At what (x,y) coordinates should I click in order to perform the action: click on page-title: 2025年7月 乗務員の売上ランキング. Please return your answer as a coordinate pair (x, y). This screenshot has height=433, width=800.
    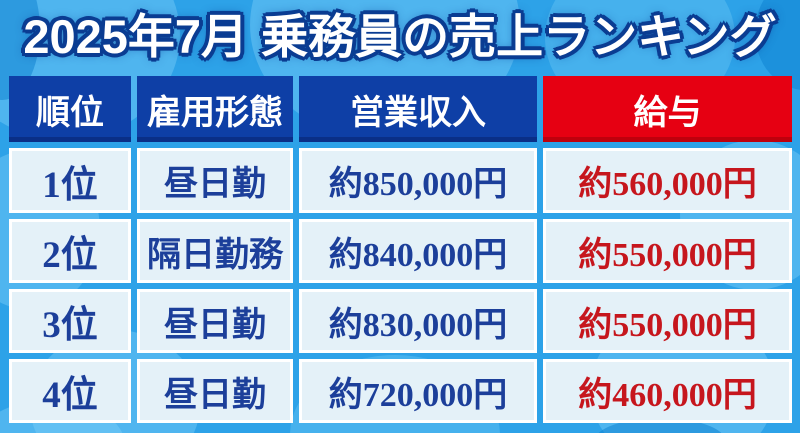
    Looking at the image, I should click on (400, 36).